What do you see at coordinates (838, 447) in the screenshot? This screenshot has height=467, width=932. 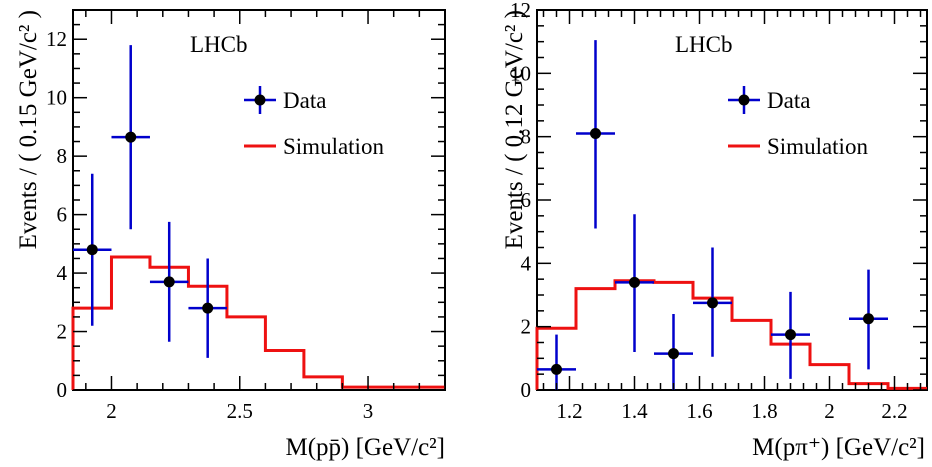 I see `x-axis-title: M(pπ⁺) [GeV/c²]` at bounding box center [838, 447].